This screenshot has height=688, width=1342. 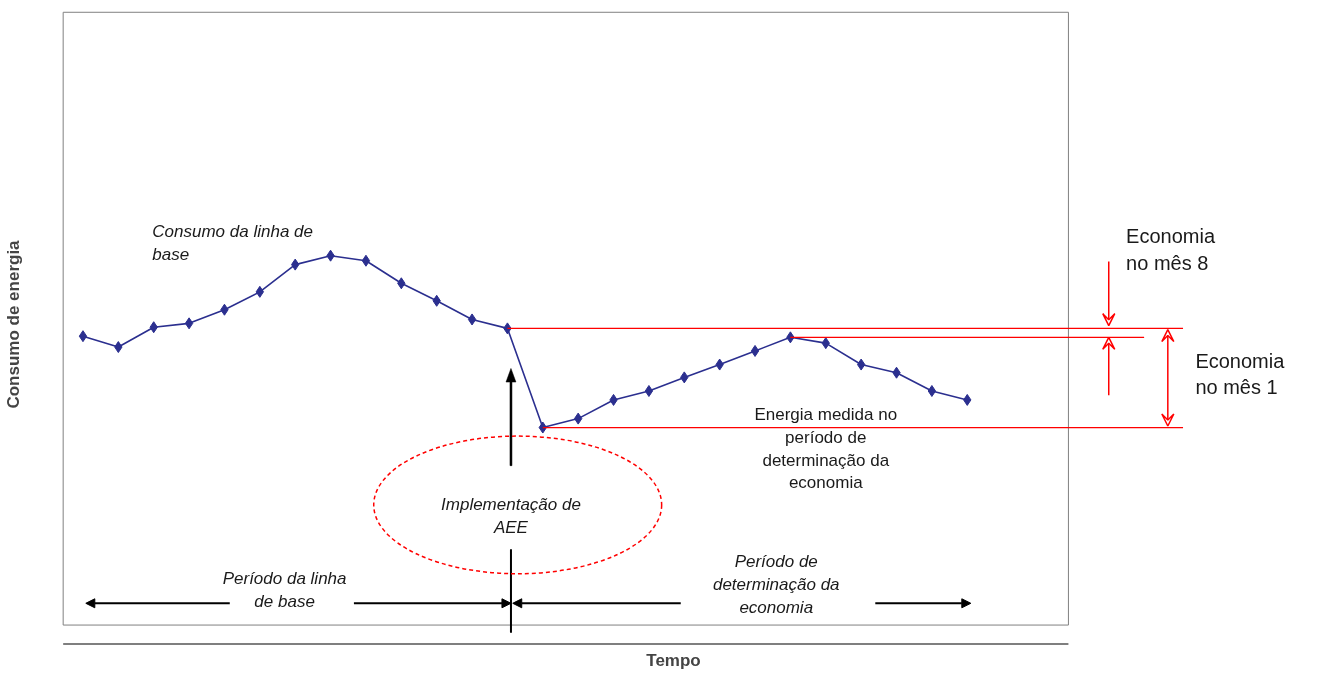 I want to click on text: Economia no mês 1, so click(x=1240, y=374).